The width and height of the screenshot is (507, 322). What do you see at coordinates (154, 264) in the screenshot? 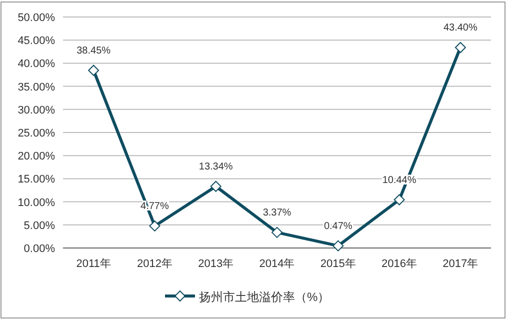
I see `x-tick-label: 2012年` at bounding box center [154, 264].